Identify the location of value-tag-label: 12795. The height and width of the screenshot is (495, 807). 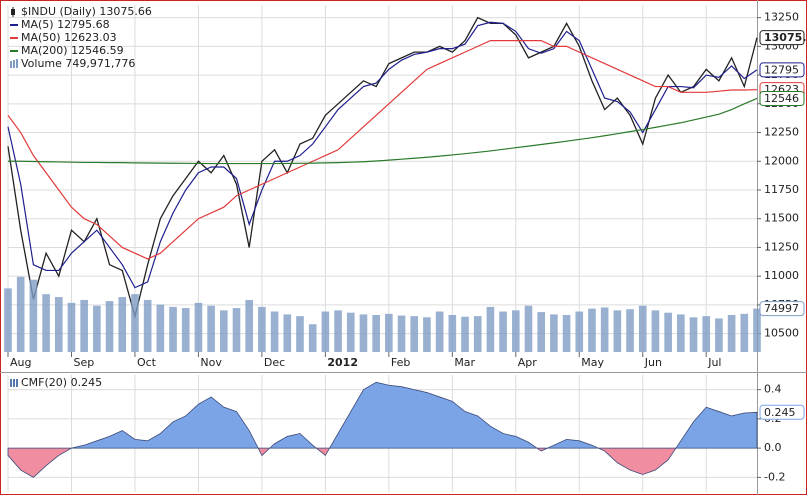
(781, 69).